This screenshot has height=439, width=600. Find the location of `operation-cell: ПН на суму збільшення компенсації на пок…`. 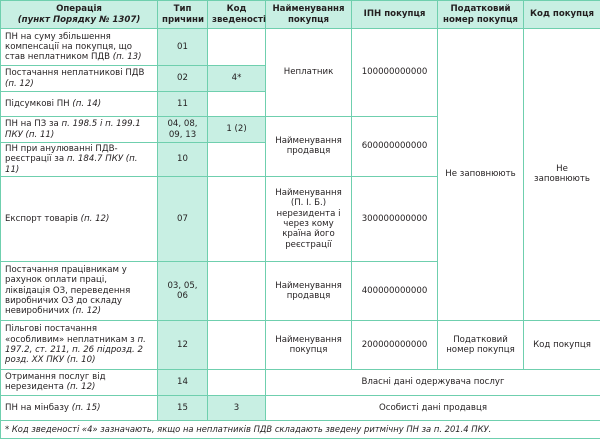

operation-cell: ПН на суму збільшення компенсації на пок… is located at coordinates (79, 47).